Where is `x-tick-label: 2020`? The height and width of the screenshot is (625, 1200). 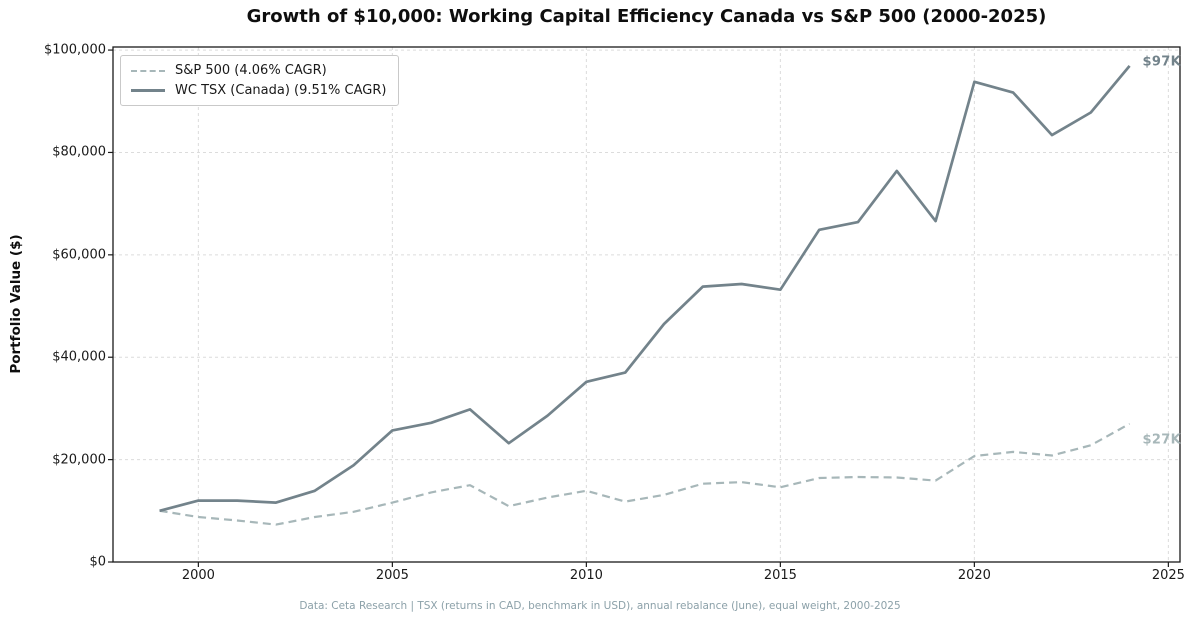
x-tick-label: 2020 is located at coordinates (974, 575).